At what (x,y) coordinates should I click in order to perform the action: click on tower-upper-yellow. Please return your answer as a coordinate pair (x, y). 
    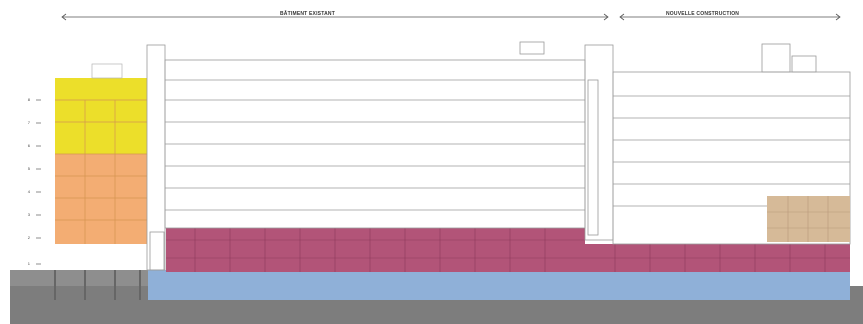
    Looking at the image, I should click on (101, 116).